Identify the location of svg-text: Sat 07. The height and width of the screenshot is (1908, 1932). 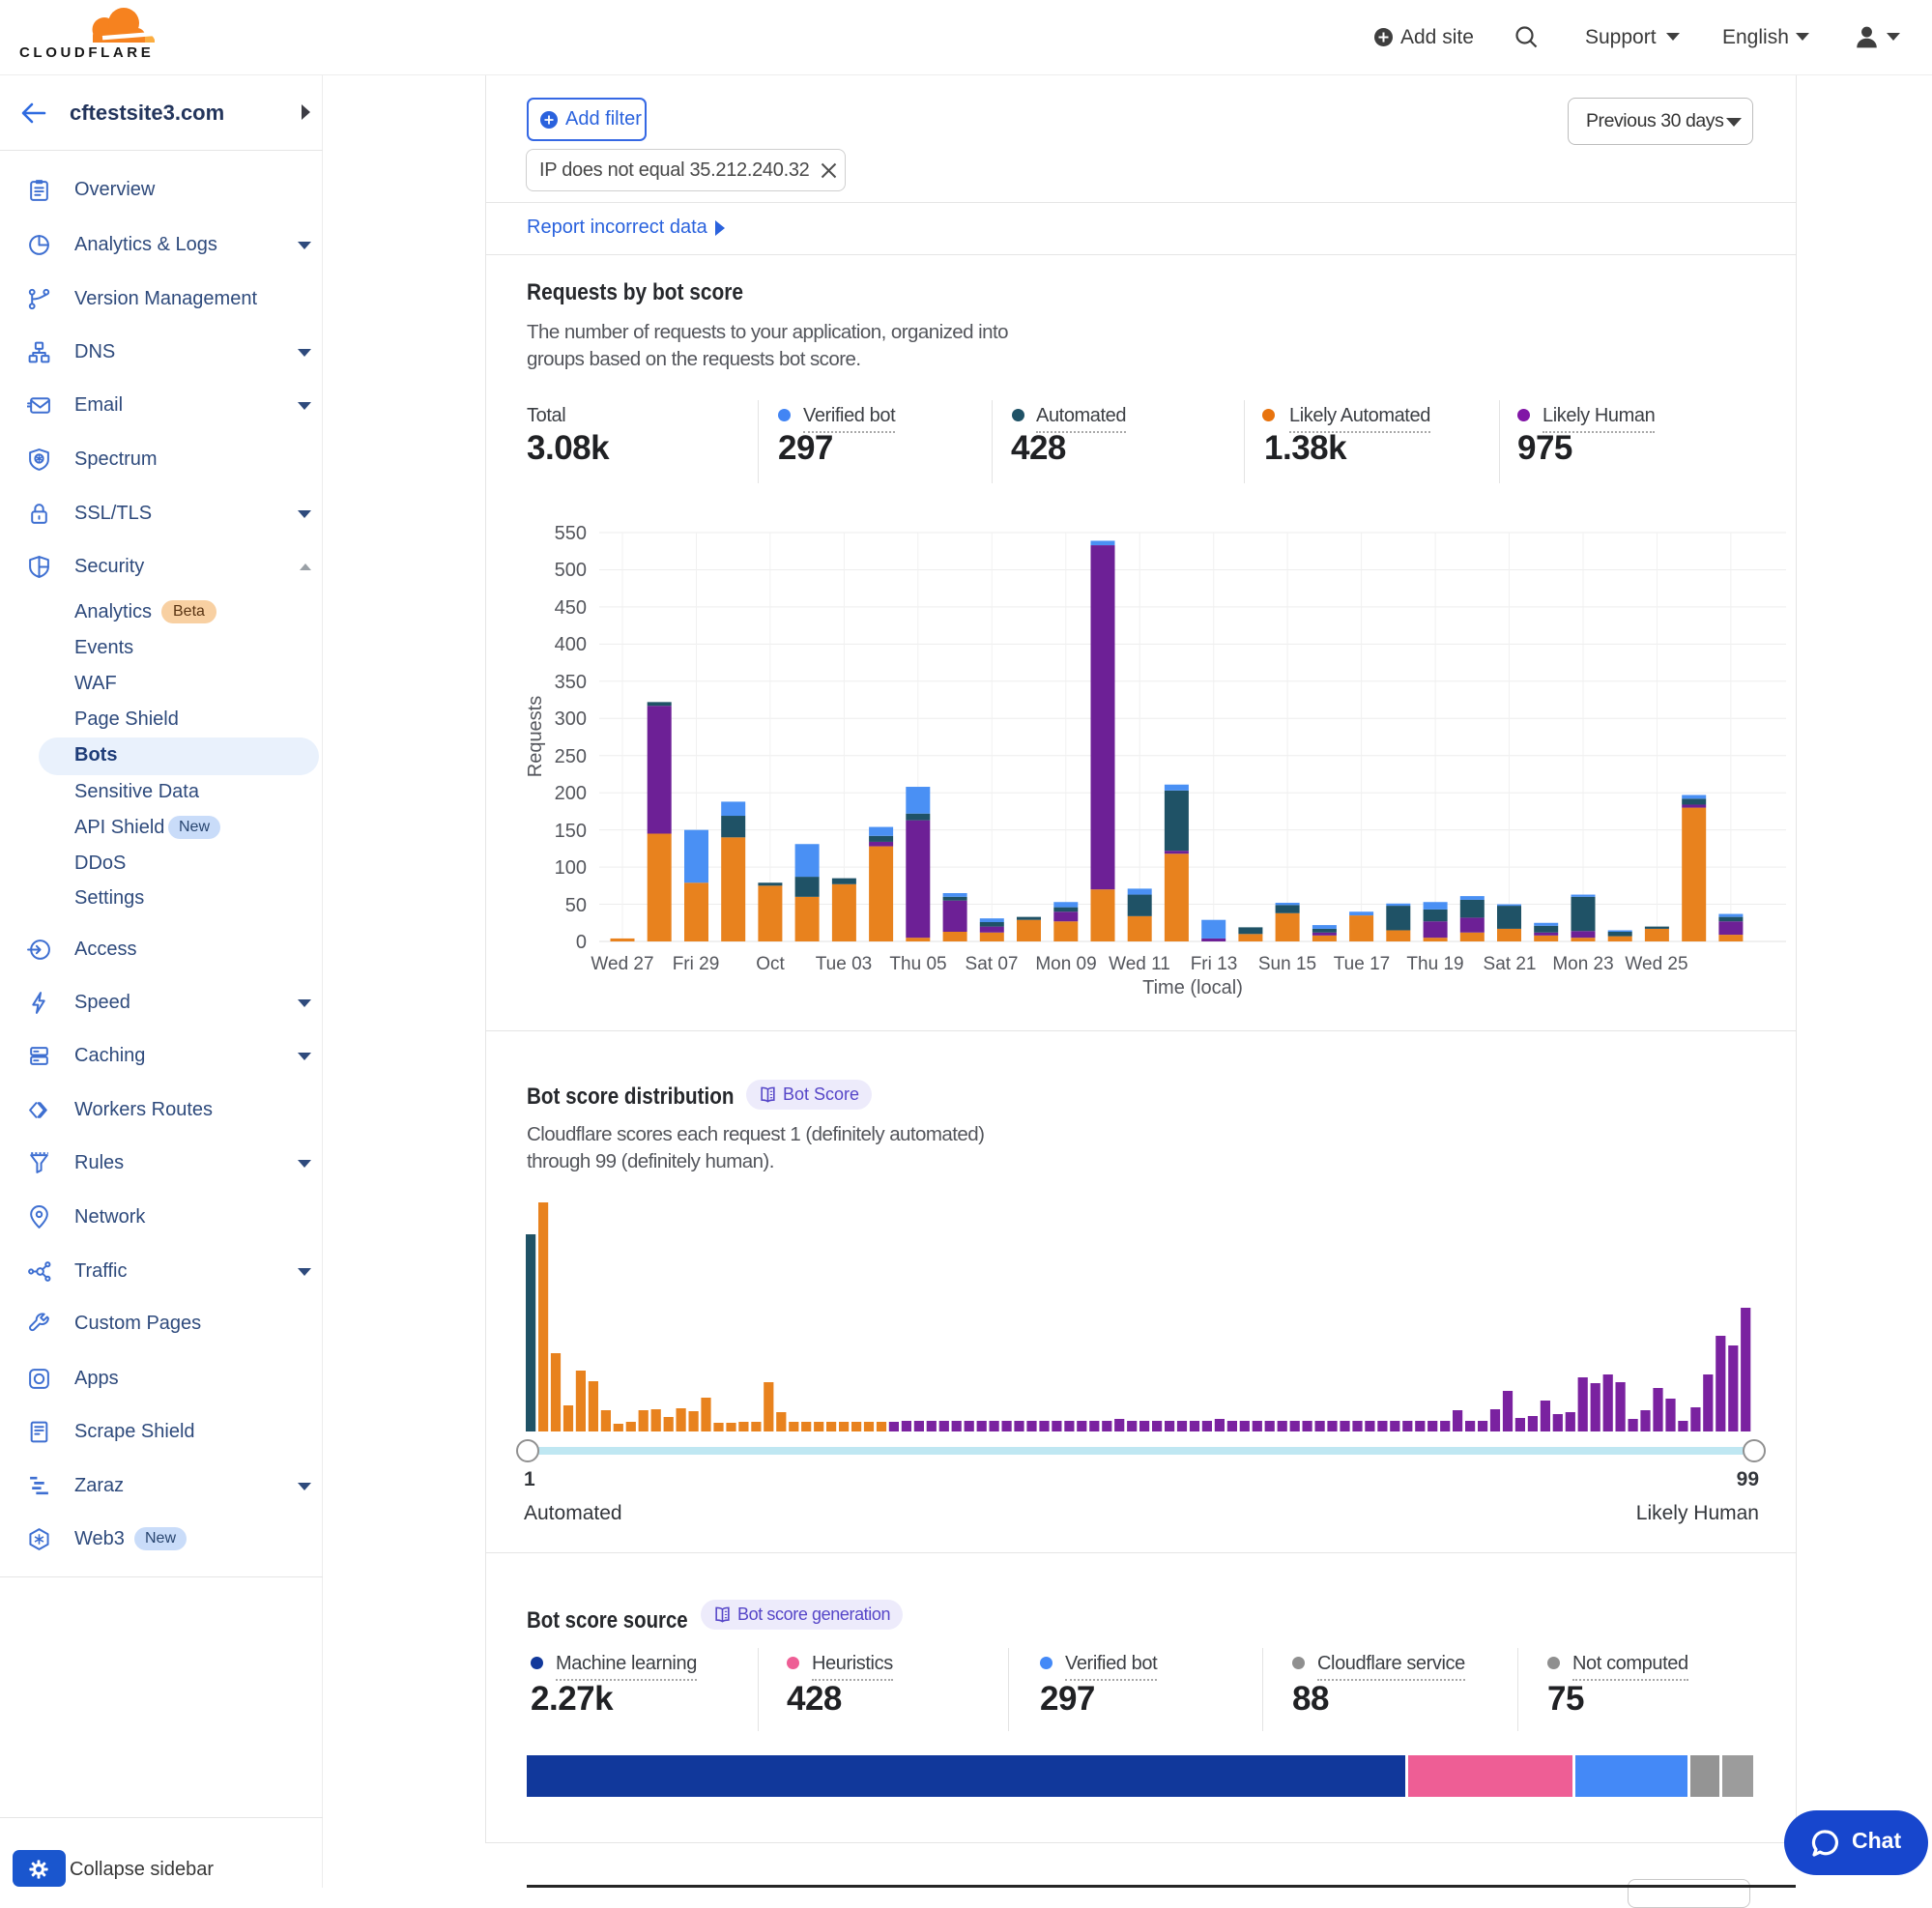
(993, 964).